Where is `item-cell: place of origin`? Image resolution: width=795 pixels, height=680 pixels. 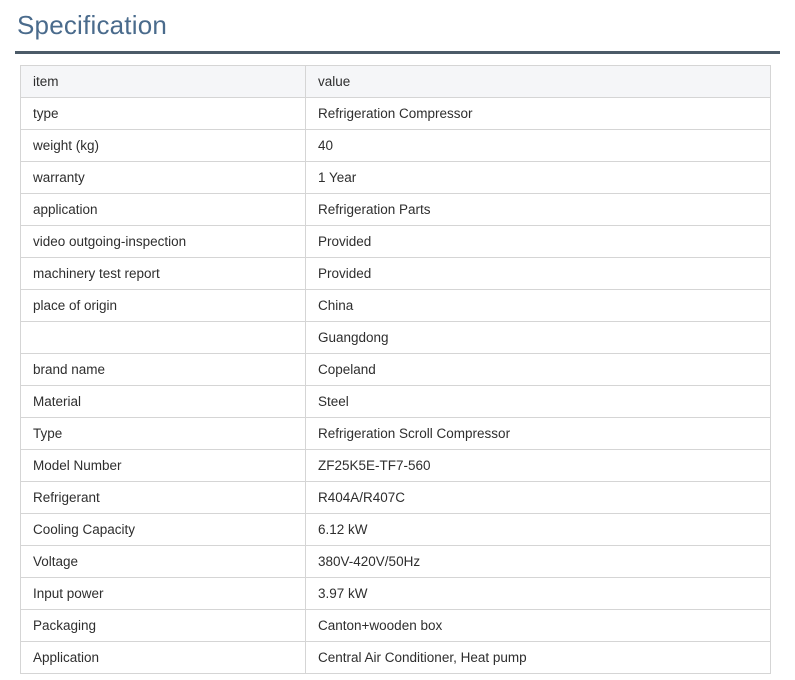 item-cell: place of origin is located at coordinates (163, 305).